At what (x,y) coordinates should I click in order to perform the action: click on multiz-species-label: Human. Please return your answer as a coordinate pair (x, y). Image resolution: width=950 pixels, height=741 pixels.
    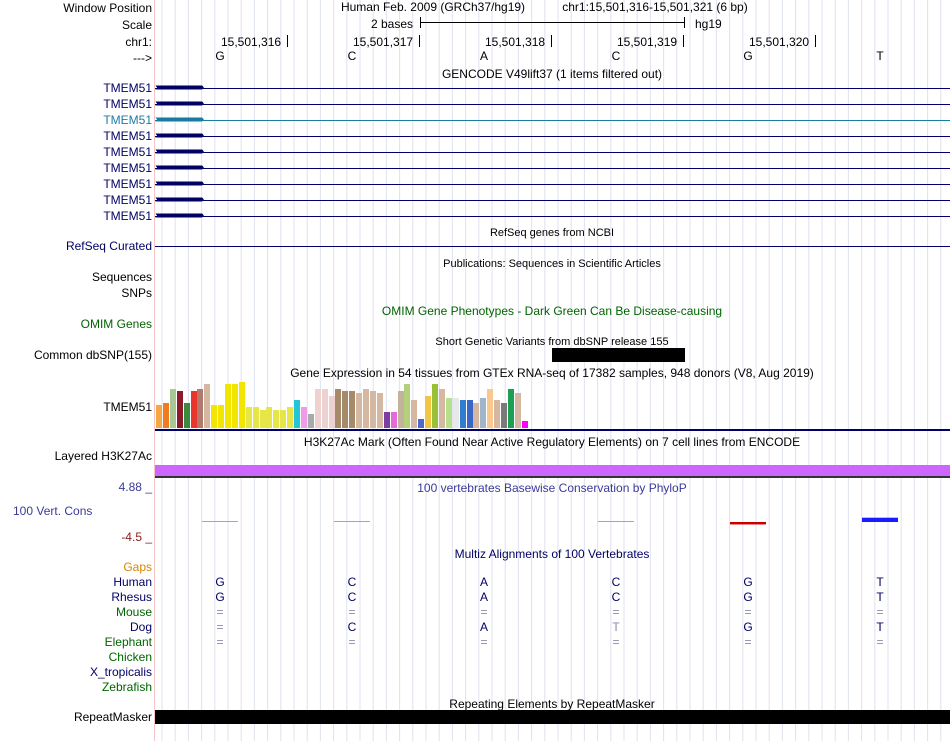
    Looking at the image, I should click on (132, 582).